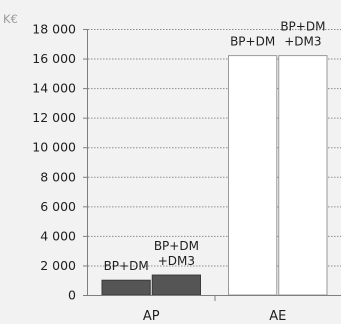 This screenshot has width=341, height=324. Describe the element at coordinates (58, 235) in the screenshot. I see `y-tick-label: 4 000` at that location.